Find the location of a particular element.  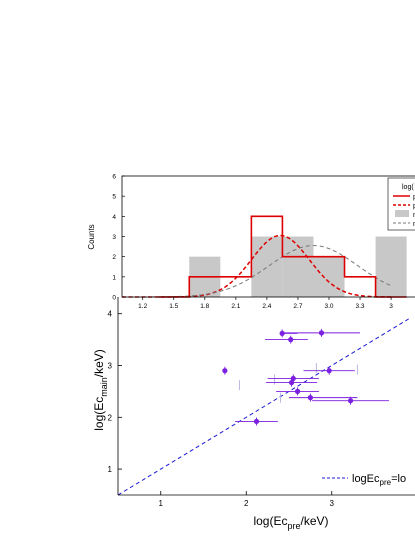

scatter-ytick-label-3: 4 is located at coordinates (110, 314).